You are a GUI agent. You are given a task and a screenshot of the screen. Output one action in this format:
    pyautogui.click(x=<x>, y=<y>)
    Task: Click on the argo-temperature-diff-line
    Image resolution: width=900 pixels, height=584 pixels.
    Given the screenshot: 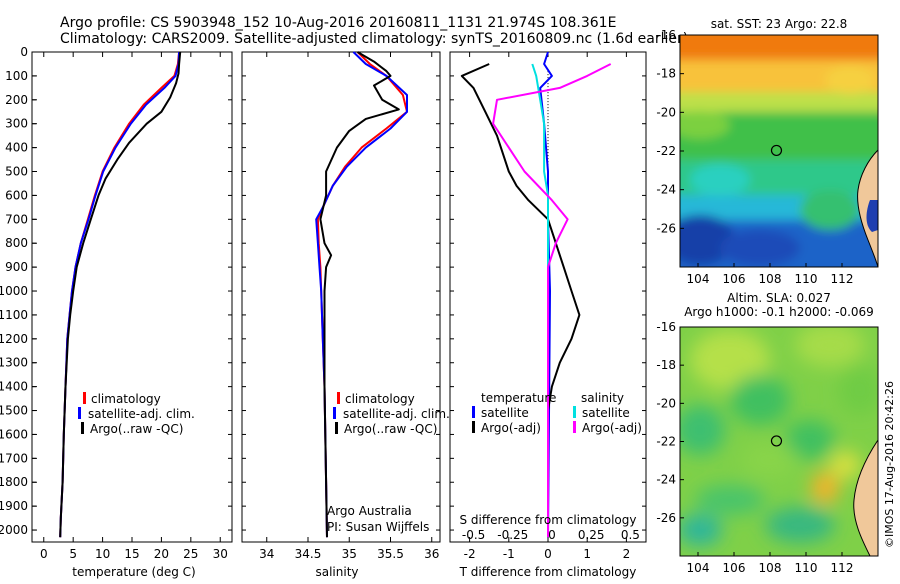 What is the action you would take?
    pyautogui.click(x=520, y=300)
    